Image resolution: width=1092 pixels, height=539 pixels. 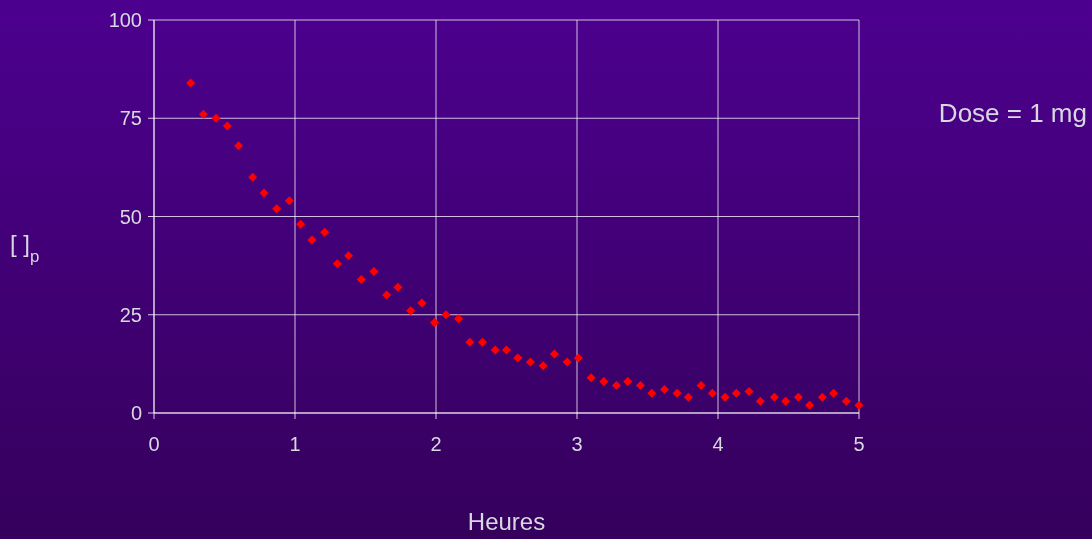 I want to click on text: Dose = 1 mg, so click(x=1012, y=113).